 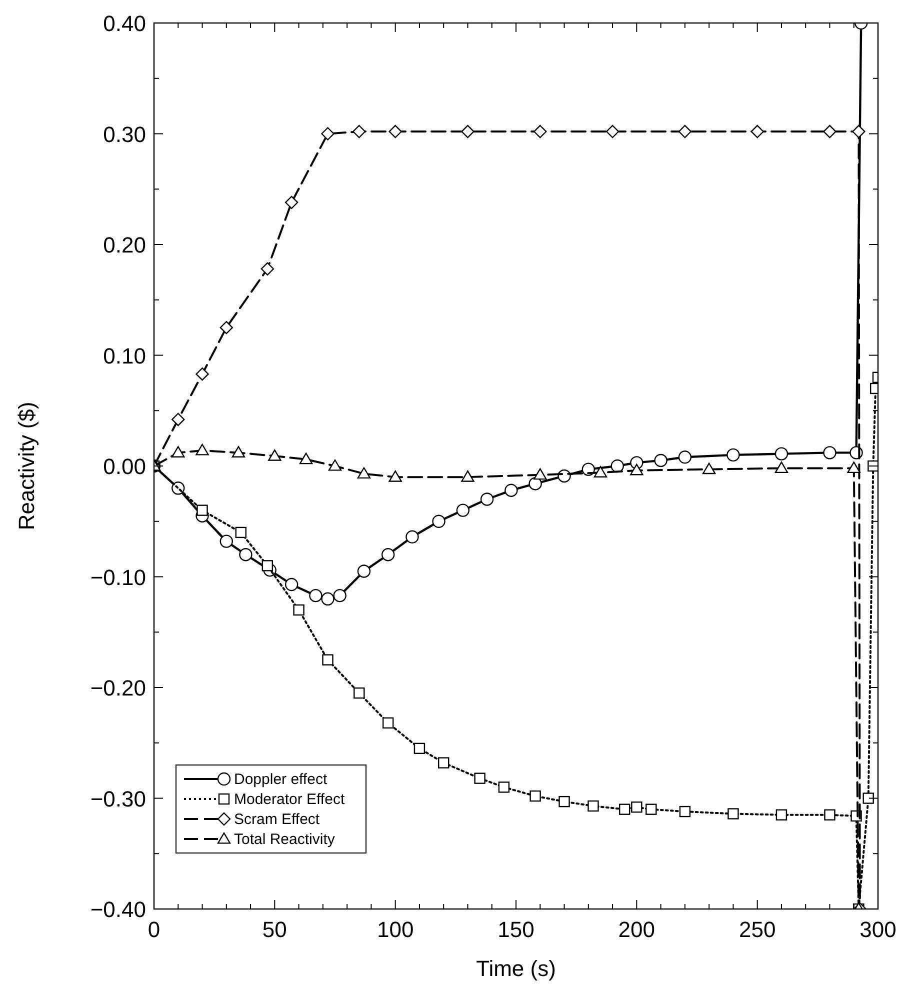 I want to click on y-tick-label: 0.20, so click(x=124, y=245).